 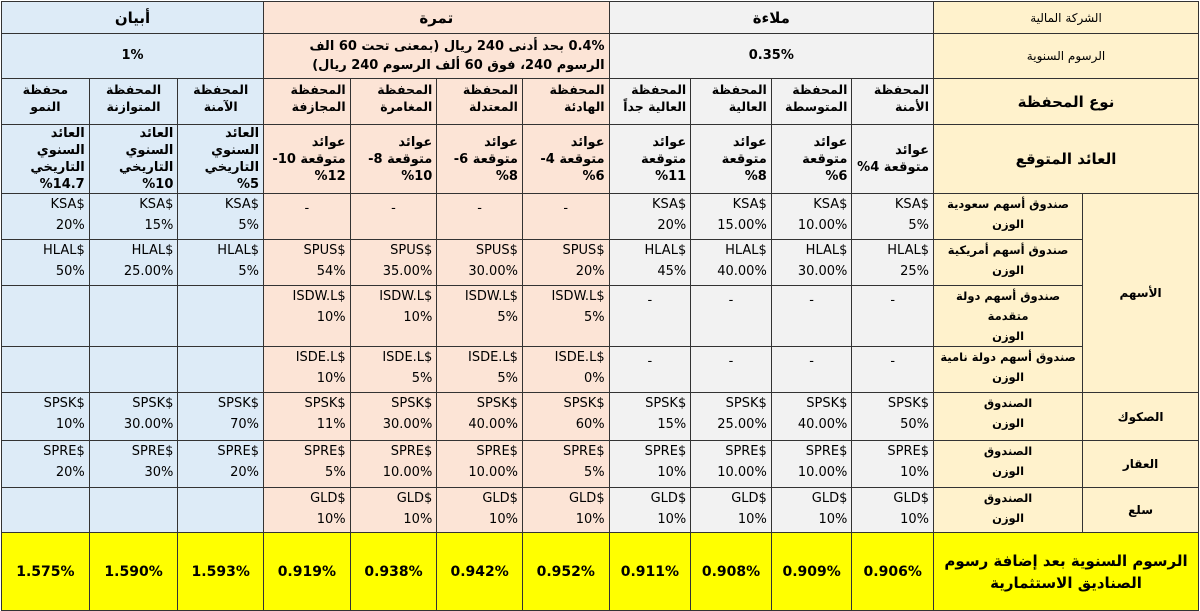 What do you see at coordinates (1008, 464) in the screenshot?
I see `fund-label: الصندوق الوزن` at bounding box center [1008, 464].